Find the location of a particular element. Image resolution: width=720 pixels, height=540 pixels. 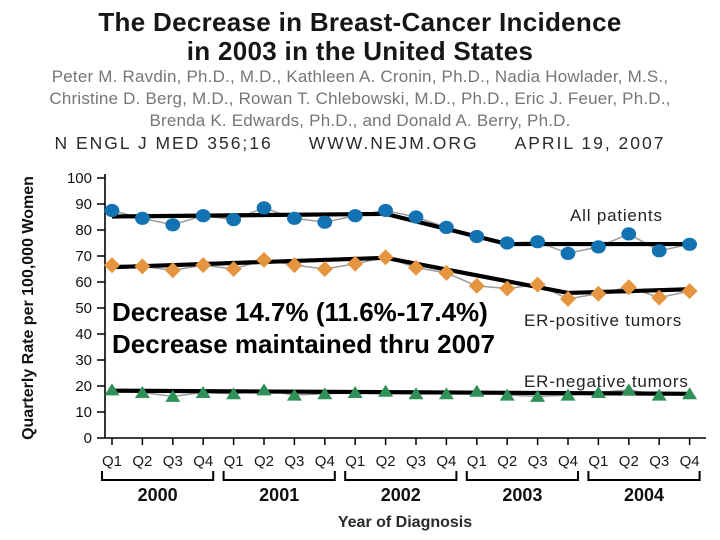

x-axis-title: Year of Diagnosis is located at coordinates (405, 522).